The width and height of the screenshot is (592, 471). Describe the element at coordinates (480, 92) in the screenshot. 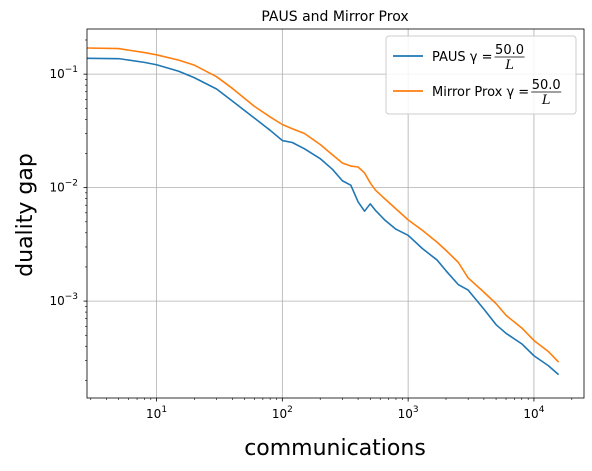

I see `legend-label: Mirror Prox γ =` at that location.